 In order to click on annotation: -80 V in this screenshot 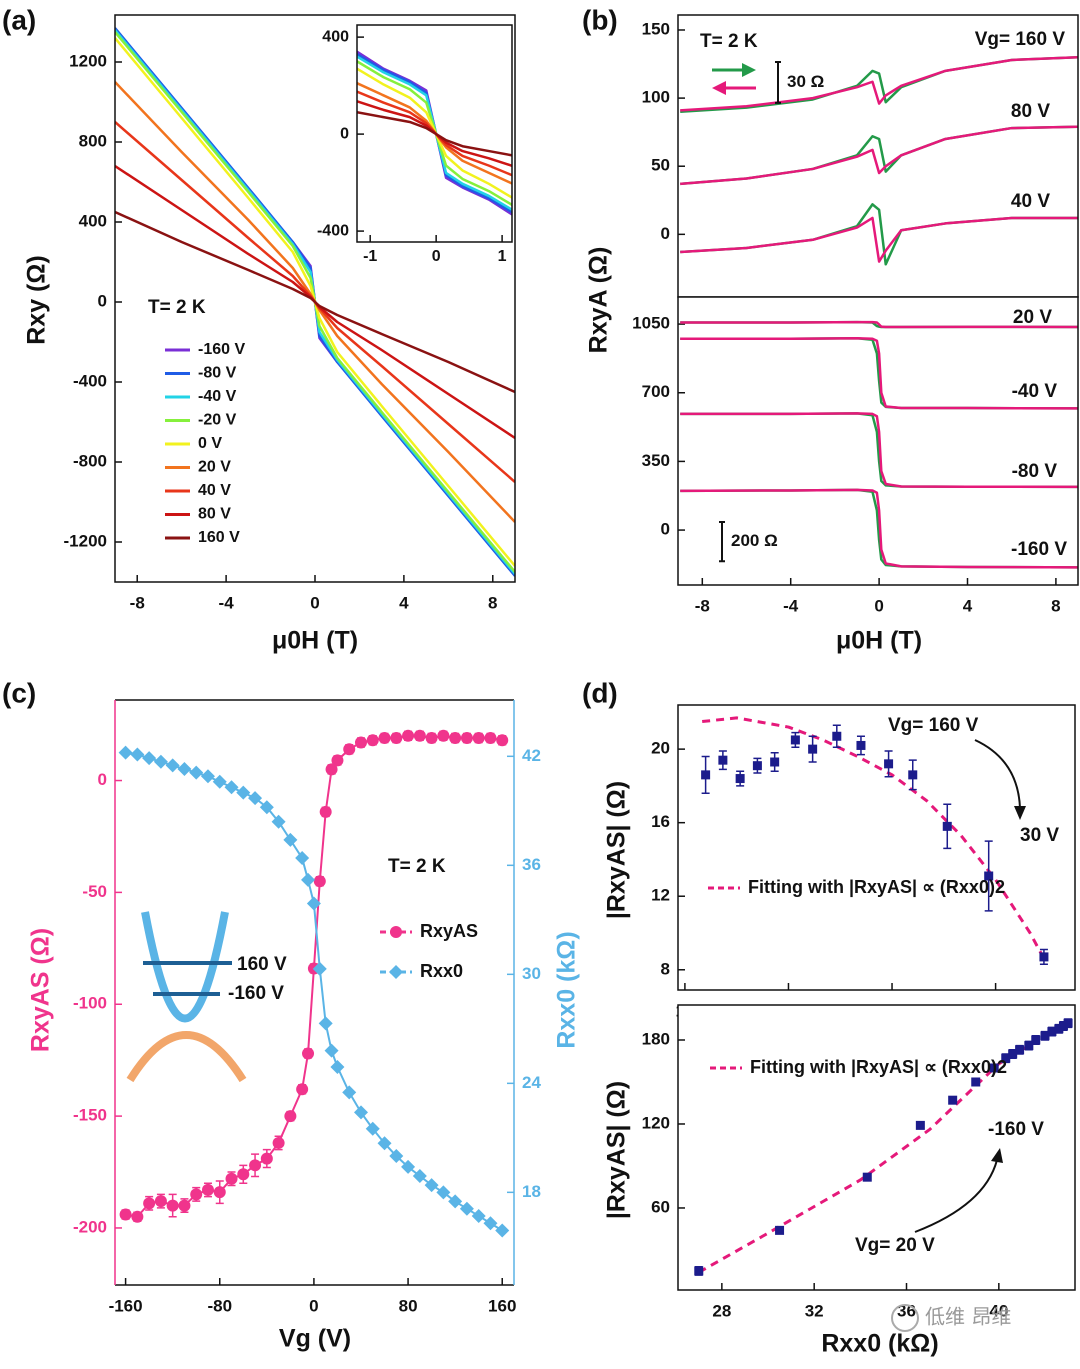, I will do `click(1035, 471)`.